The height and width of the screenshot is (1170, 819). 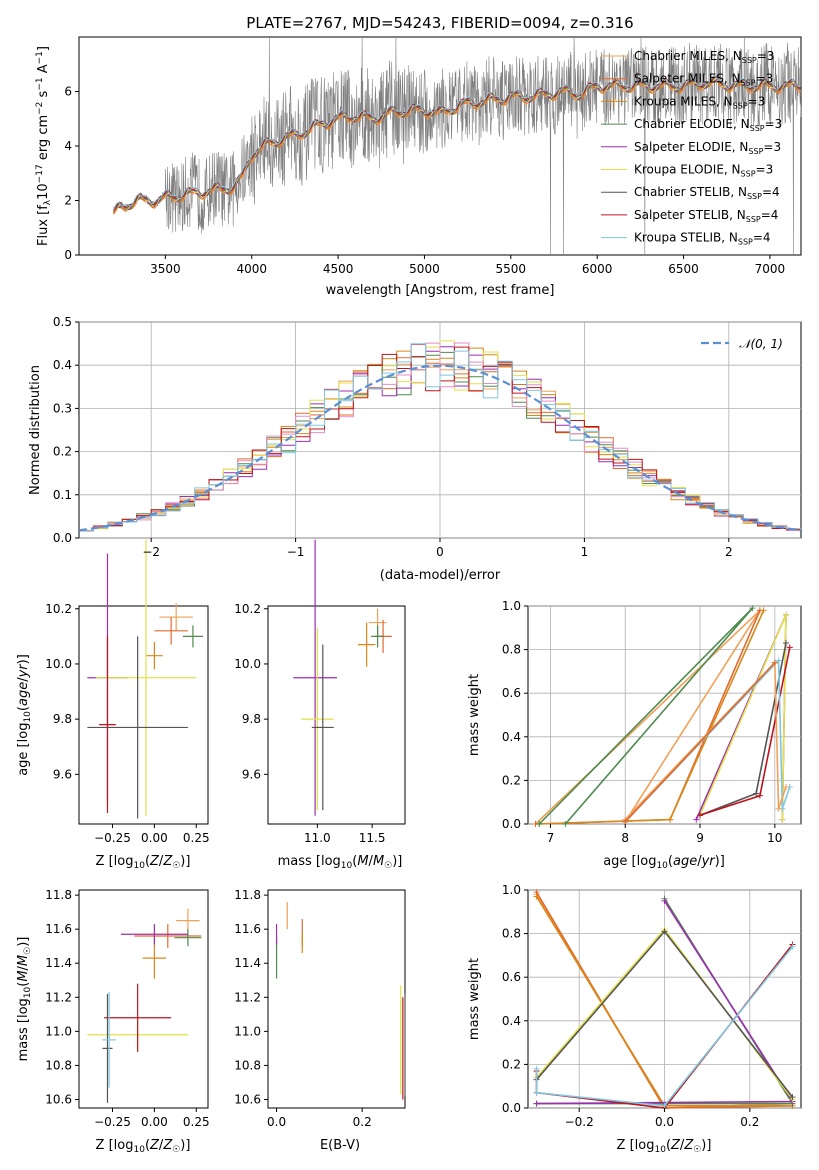 I want to click on spectrum-xtick-label: 4500, so click(x=338, y=269).